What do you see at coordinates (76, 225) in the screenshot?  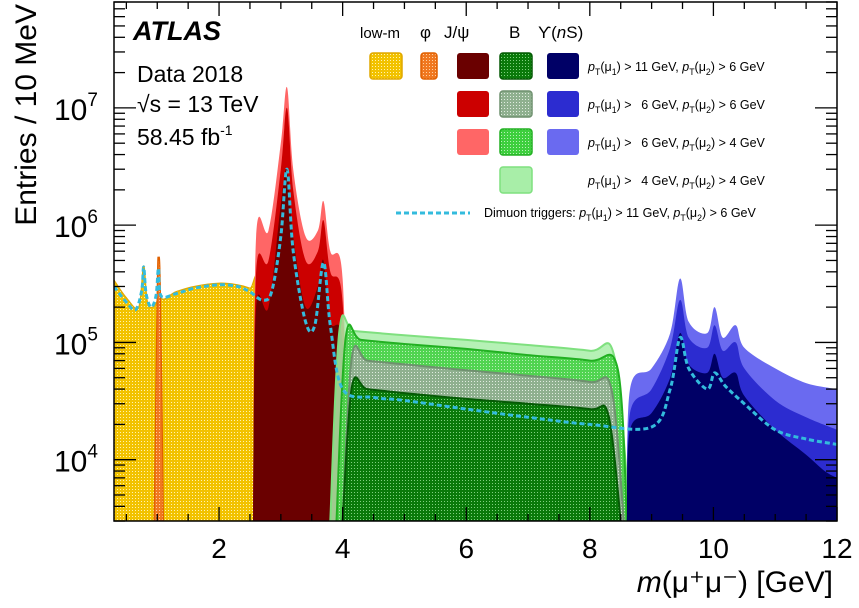 I see `y-tick-label: 10⁶` at bounding box center [76, 225].